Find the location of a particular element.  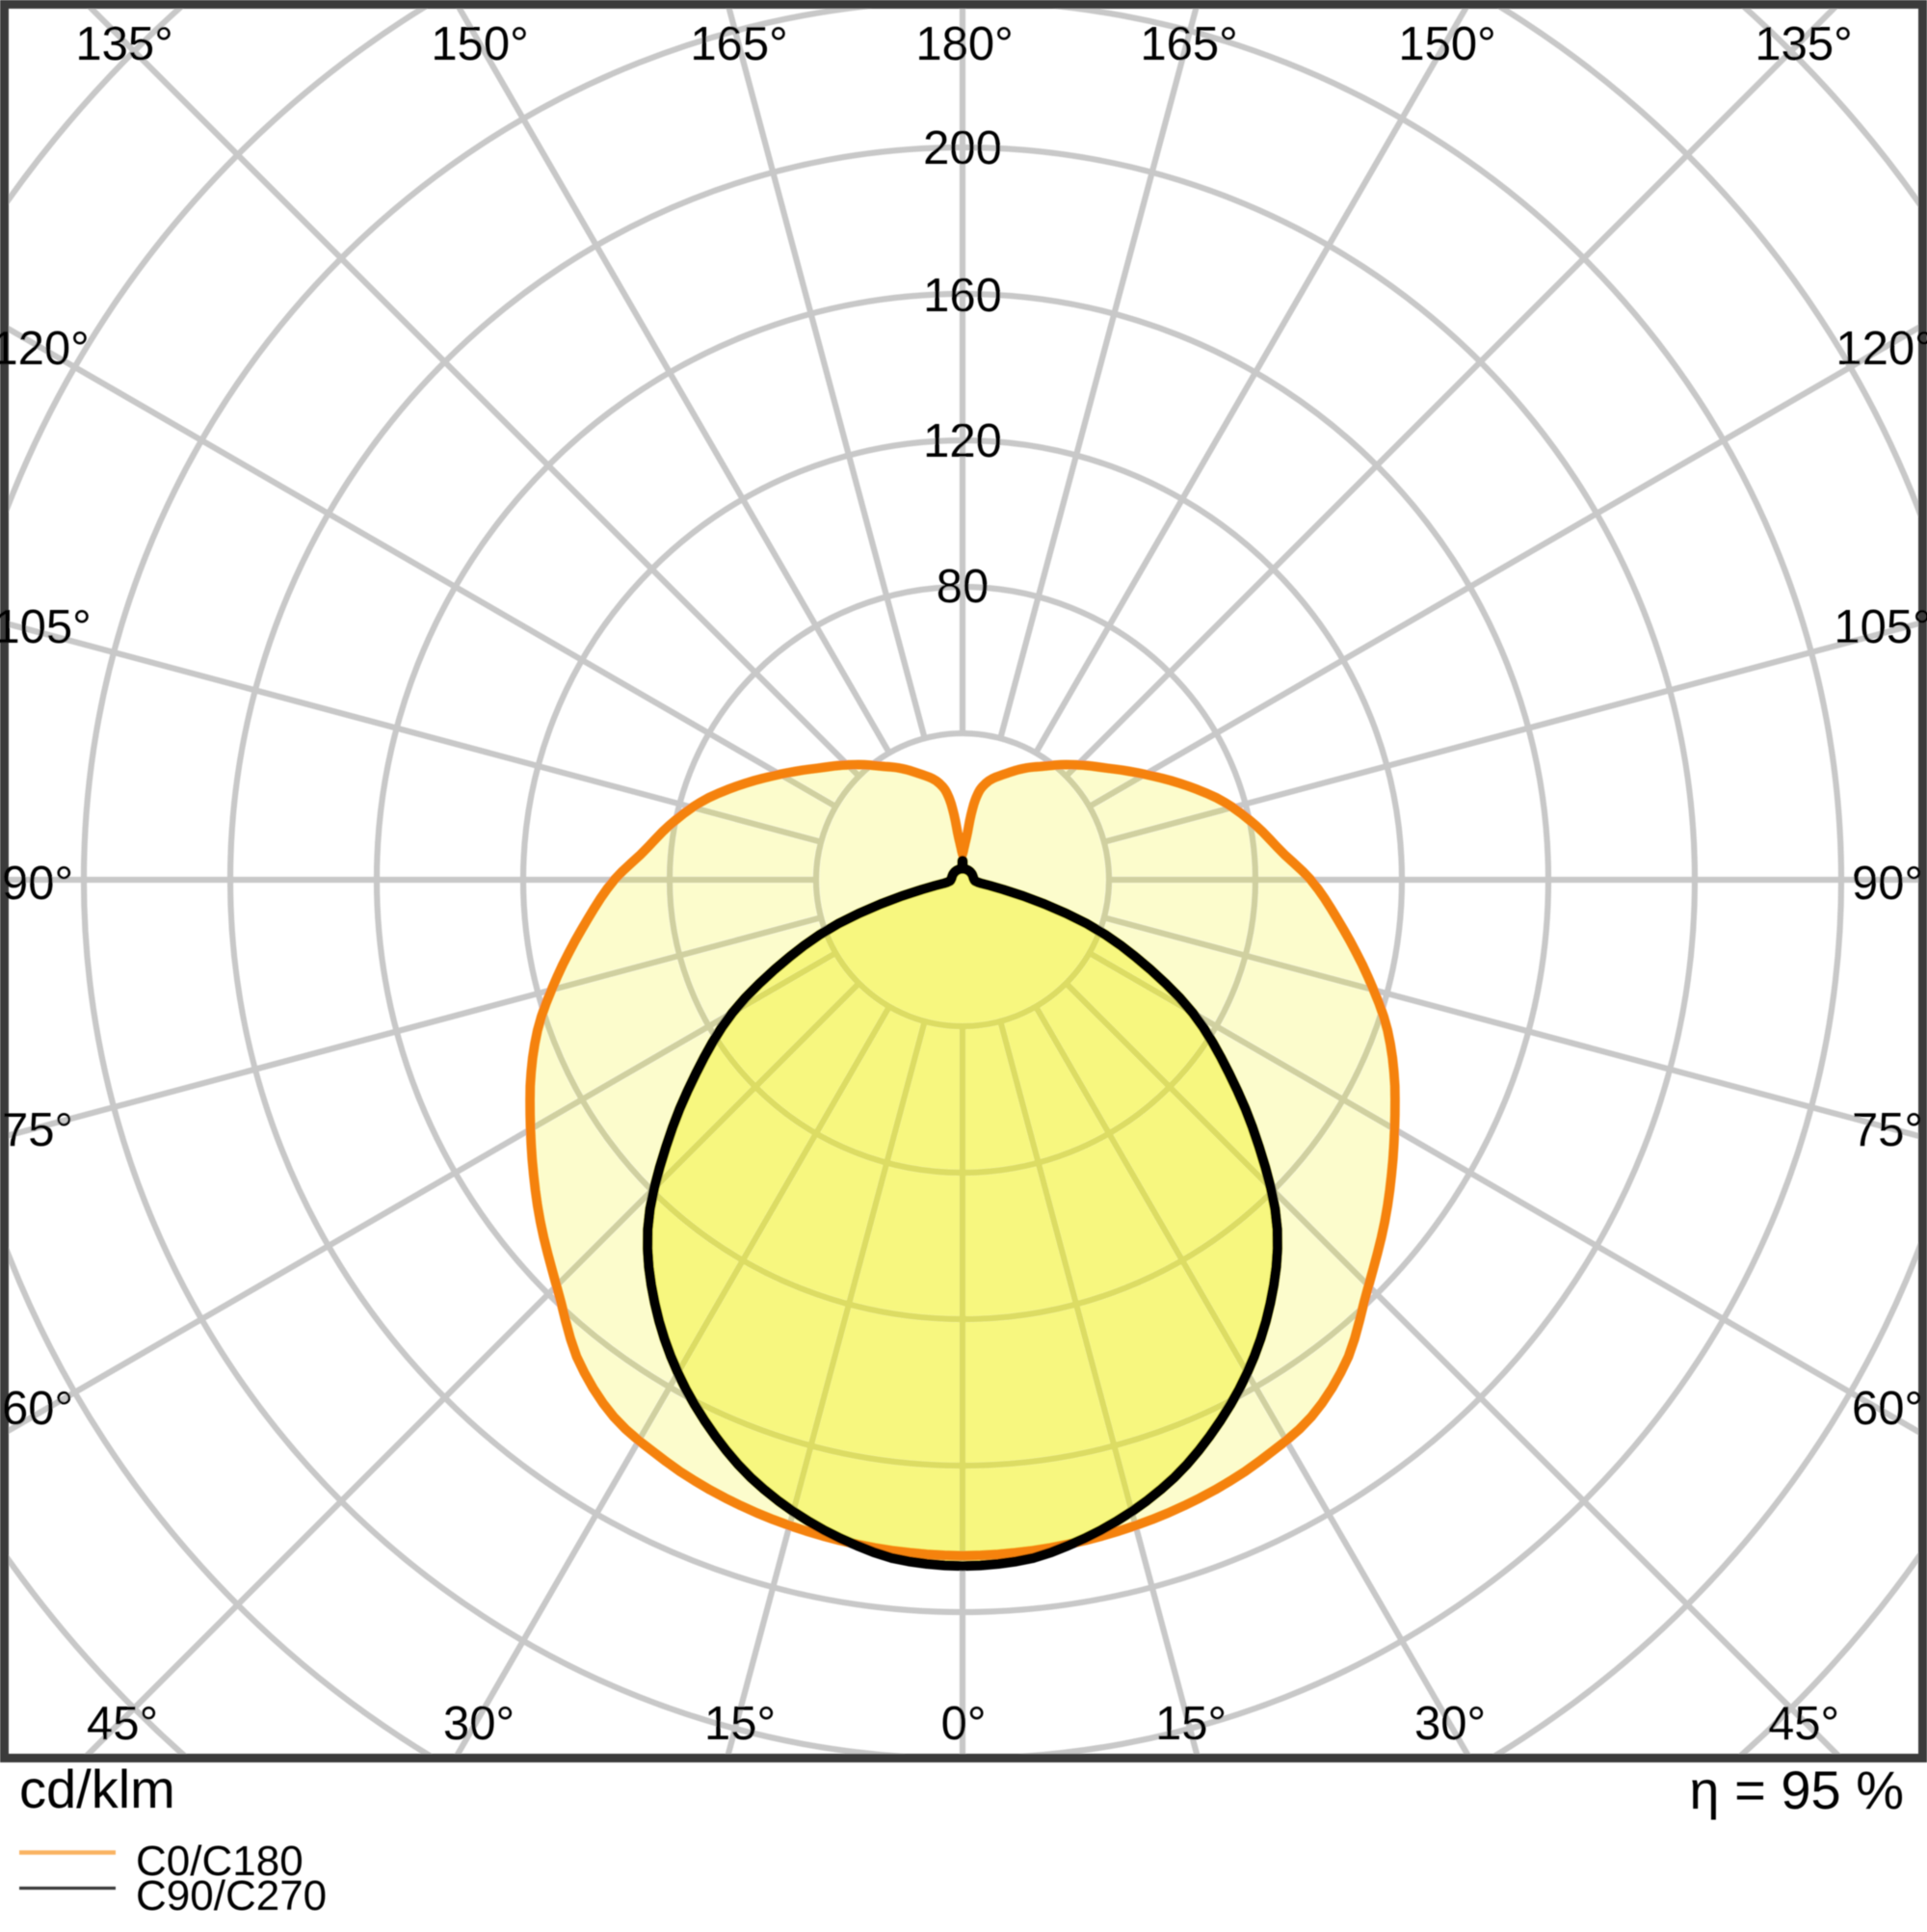

svg-text: η = 95 % is located at coordinates (1796, 1790).